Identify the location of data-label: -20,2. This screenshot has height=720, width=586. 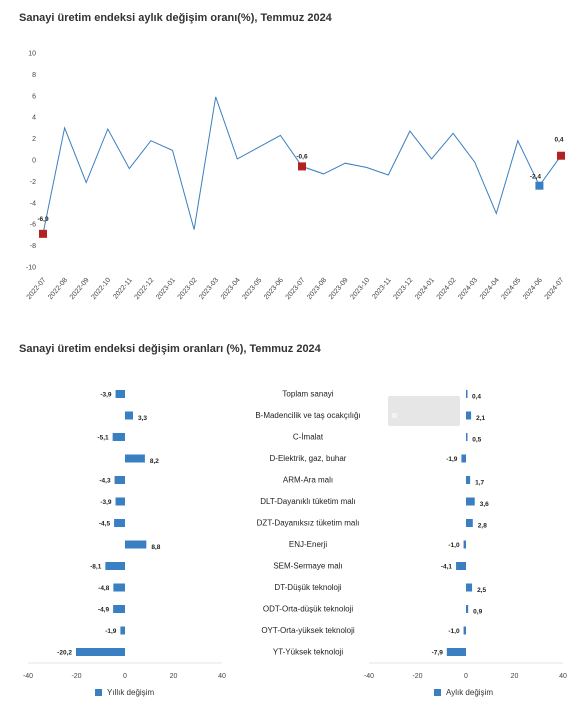
(64, 653).